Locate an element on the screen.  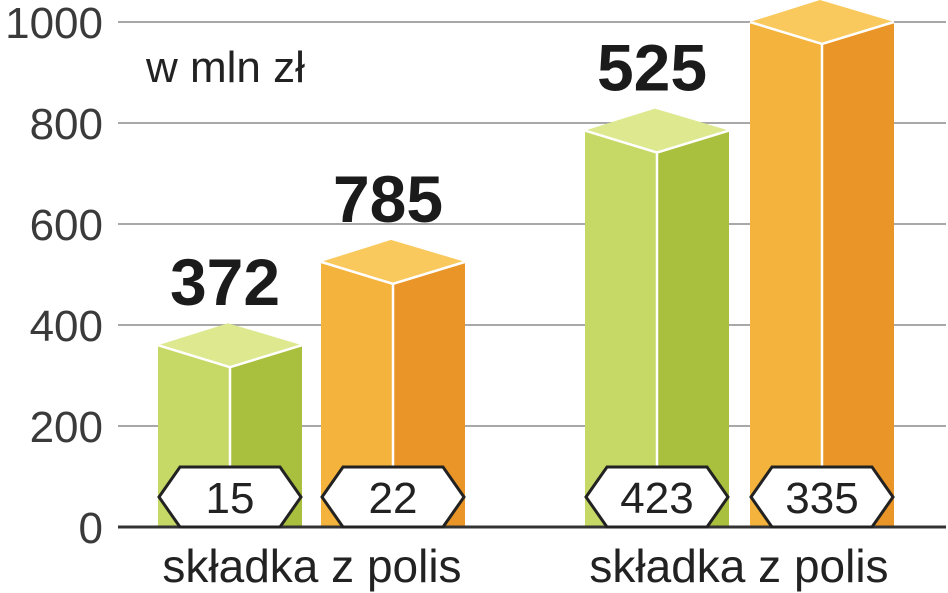
bar-badge: 335 is located at coordinates (822, 497).